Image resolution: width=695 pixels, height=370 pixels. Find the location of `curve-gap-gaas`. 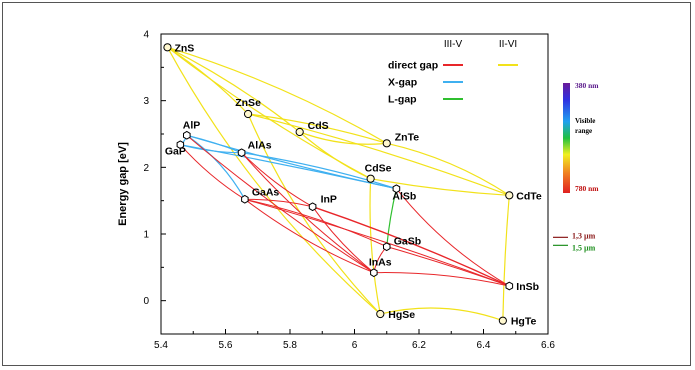

curve-gap-gaas is located at coordinates (212, 172).